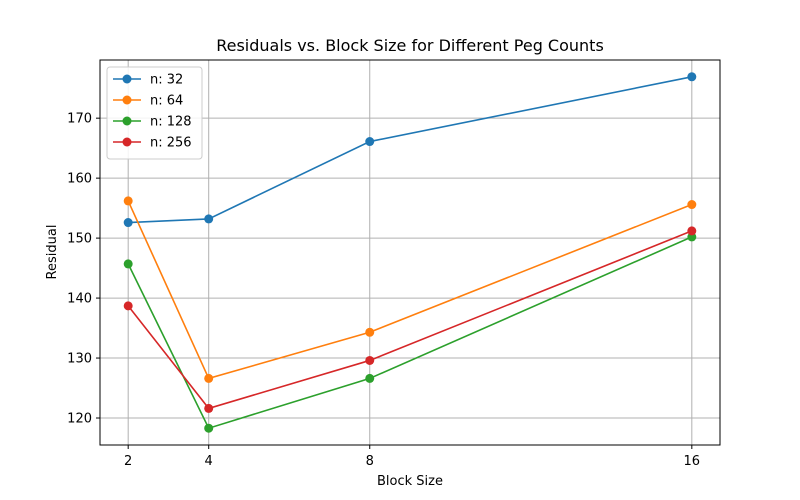 Image resolution: width=800 pixels, height=500 pixels. I want to click on legend-label: n: 32, so click(166, 80).